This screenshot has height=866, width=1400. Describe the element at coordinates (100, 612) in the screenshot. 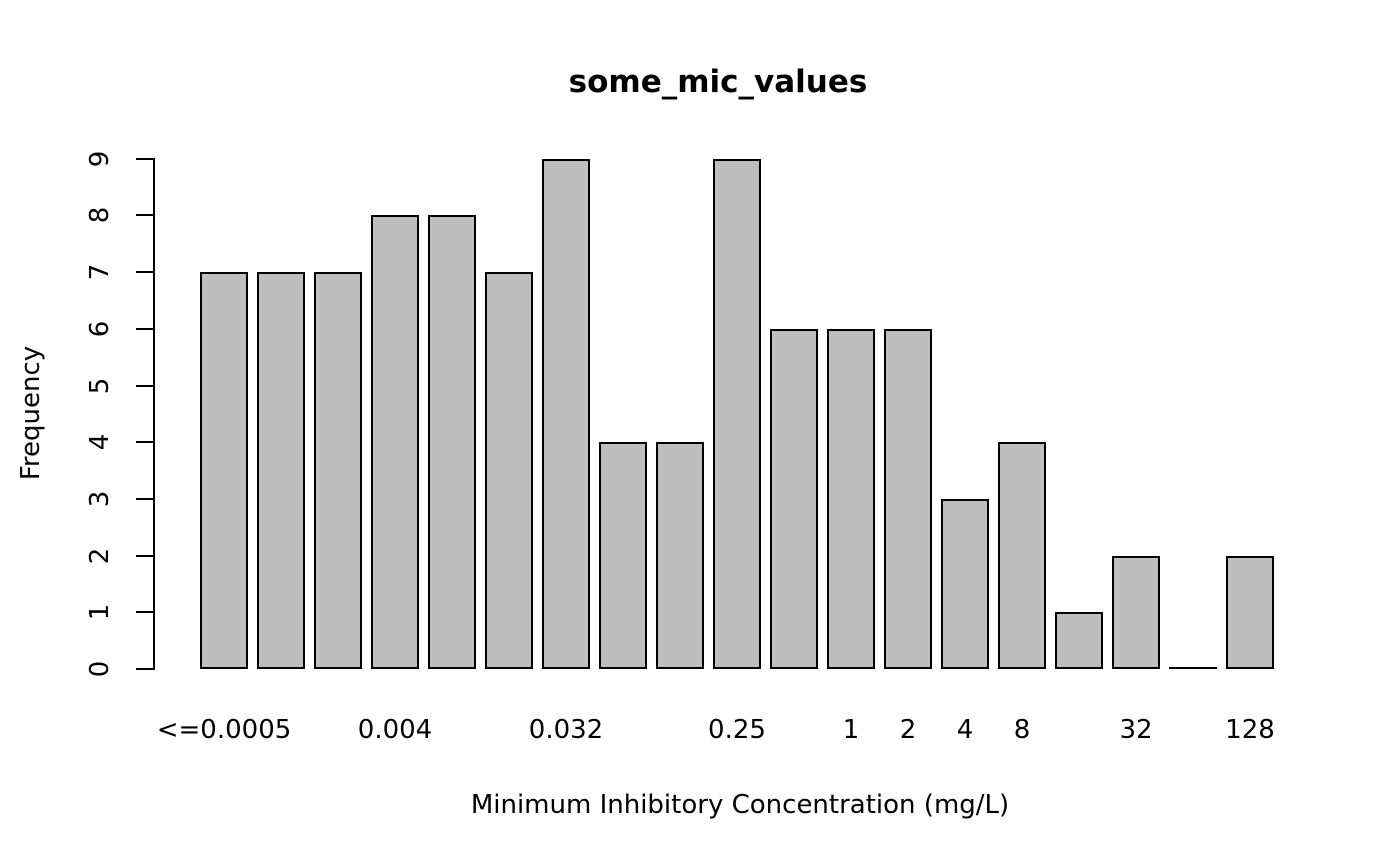

I see `y-tick-label: 1` at that location.